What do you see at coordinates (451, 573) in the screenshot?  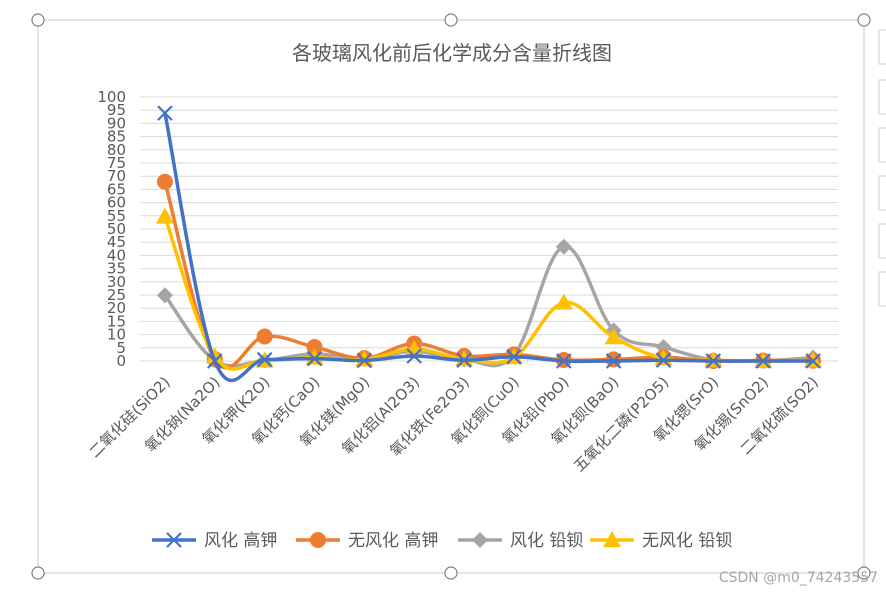 I see `resize-handle-bottom-center` at bounding box center [451, 573].